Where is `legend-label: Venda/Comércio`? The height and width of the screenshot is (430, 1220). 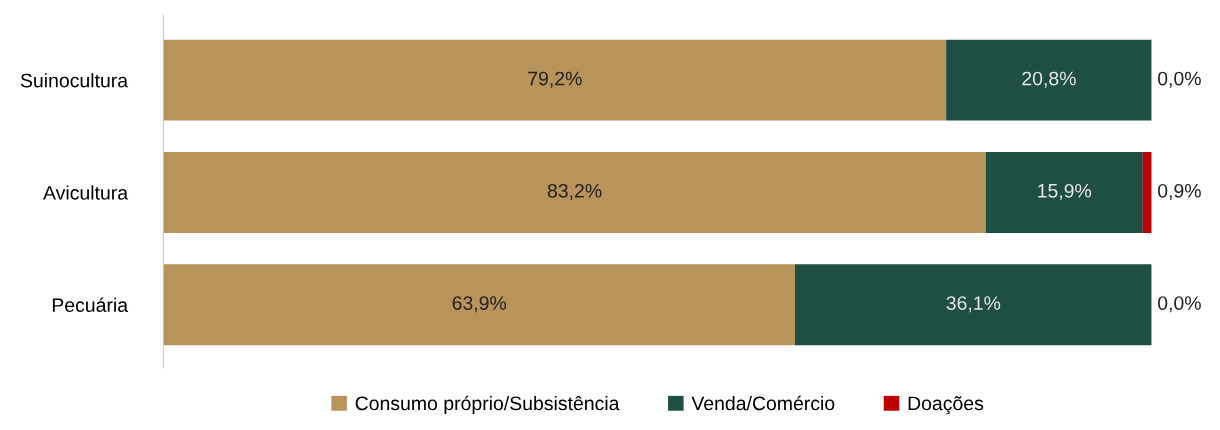
legend-label: Venda/Comércio is located at coordinates (763, 403).